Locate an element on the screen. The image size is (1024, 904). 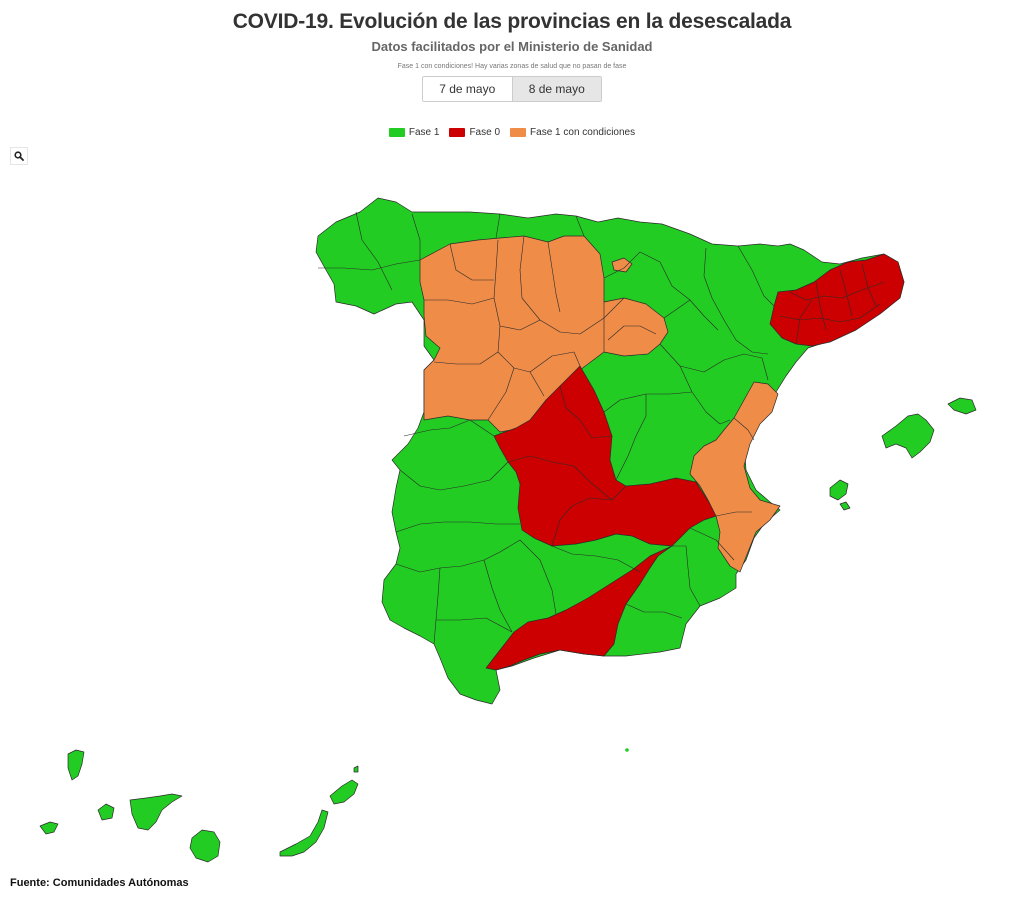
island-gran-canaria is located at coordinates (205, 846).